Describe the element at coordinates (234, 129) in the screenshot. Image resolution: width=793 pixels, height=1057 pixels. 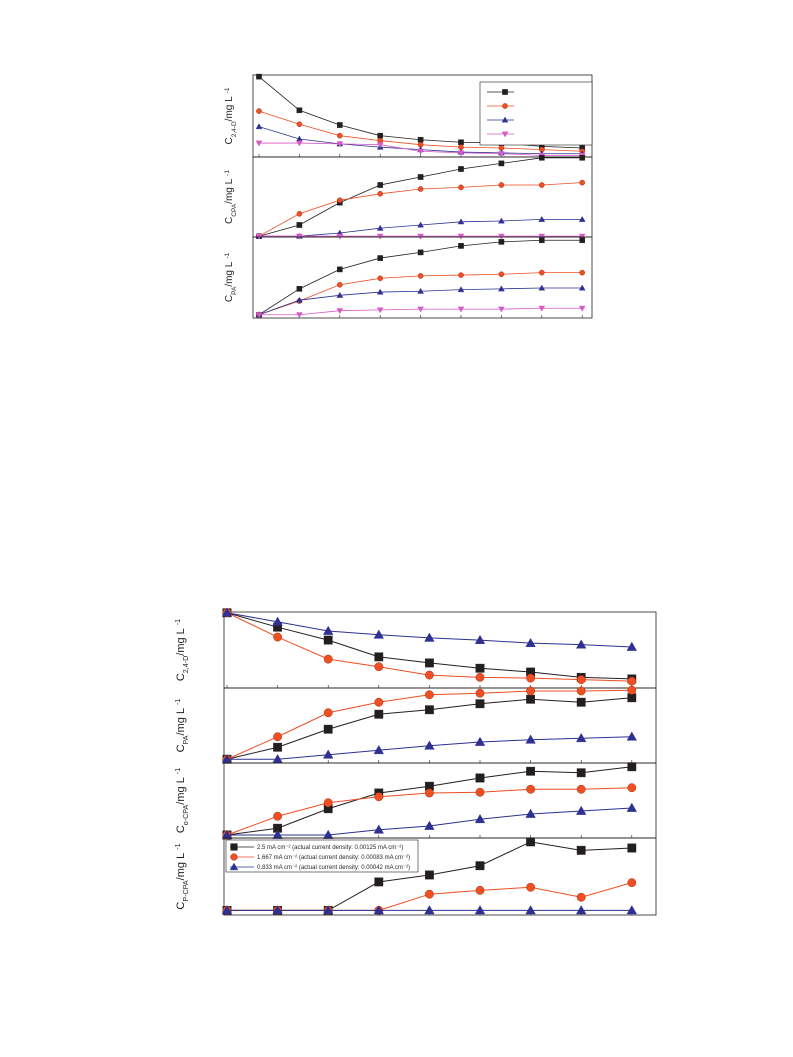
I see `y-axis-label-part: 2,4-D` at that location.